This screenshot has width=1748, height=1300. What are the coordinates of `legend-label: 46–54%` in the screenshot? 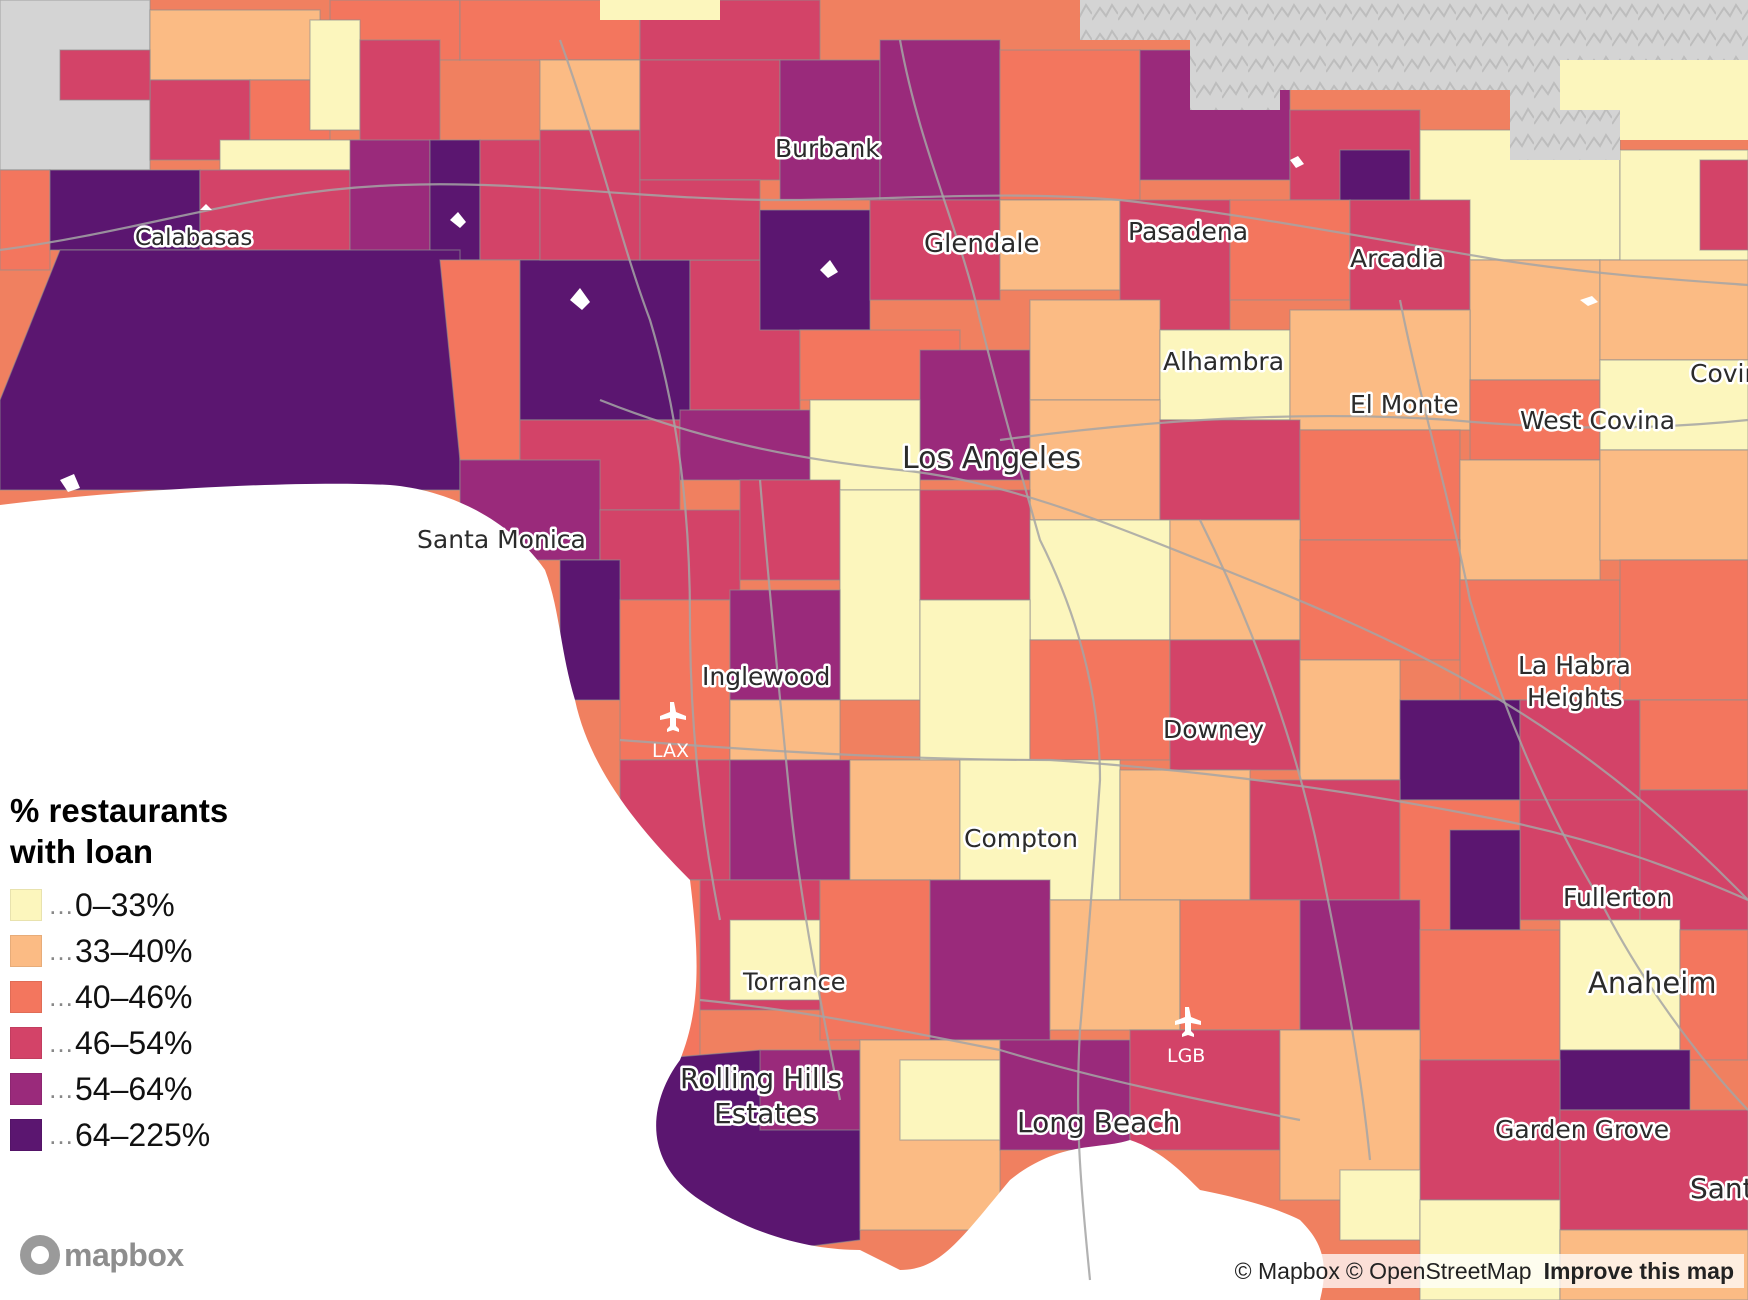 It's located at (134, 1042).